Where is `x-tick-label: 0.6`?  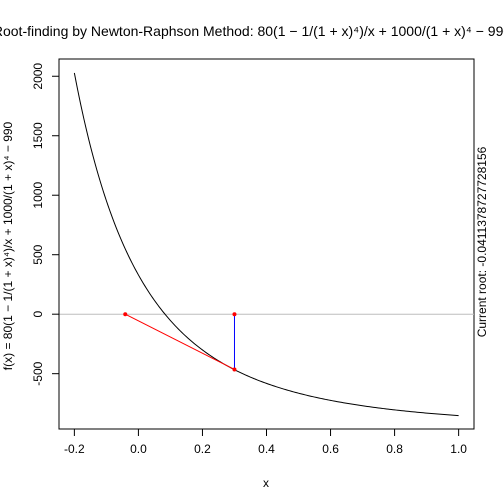
x-tick-label: 0.6 is located at coordinates (330, 449).